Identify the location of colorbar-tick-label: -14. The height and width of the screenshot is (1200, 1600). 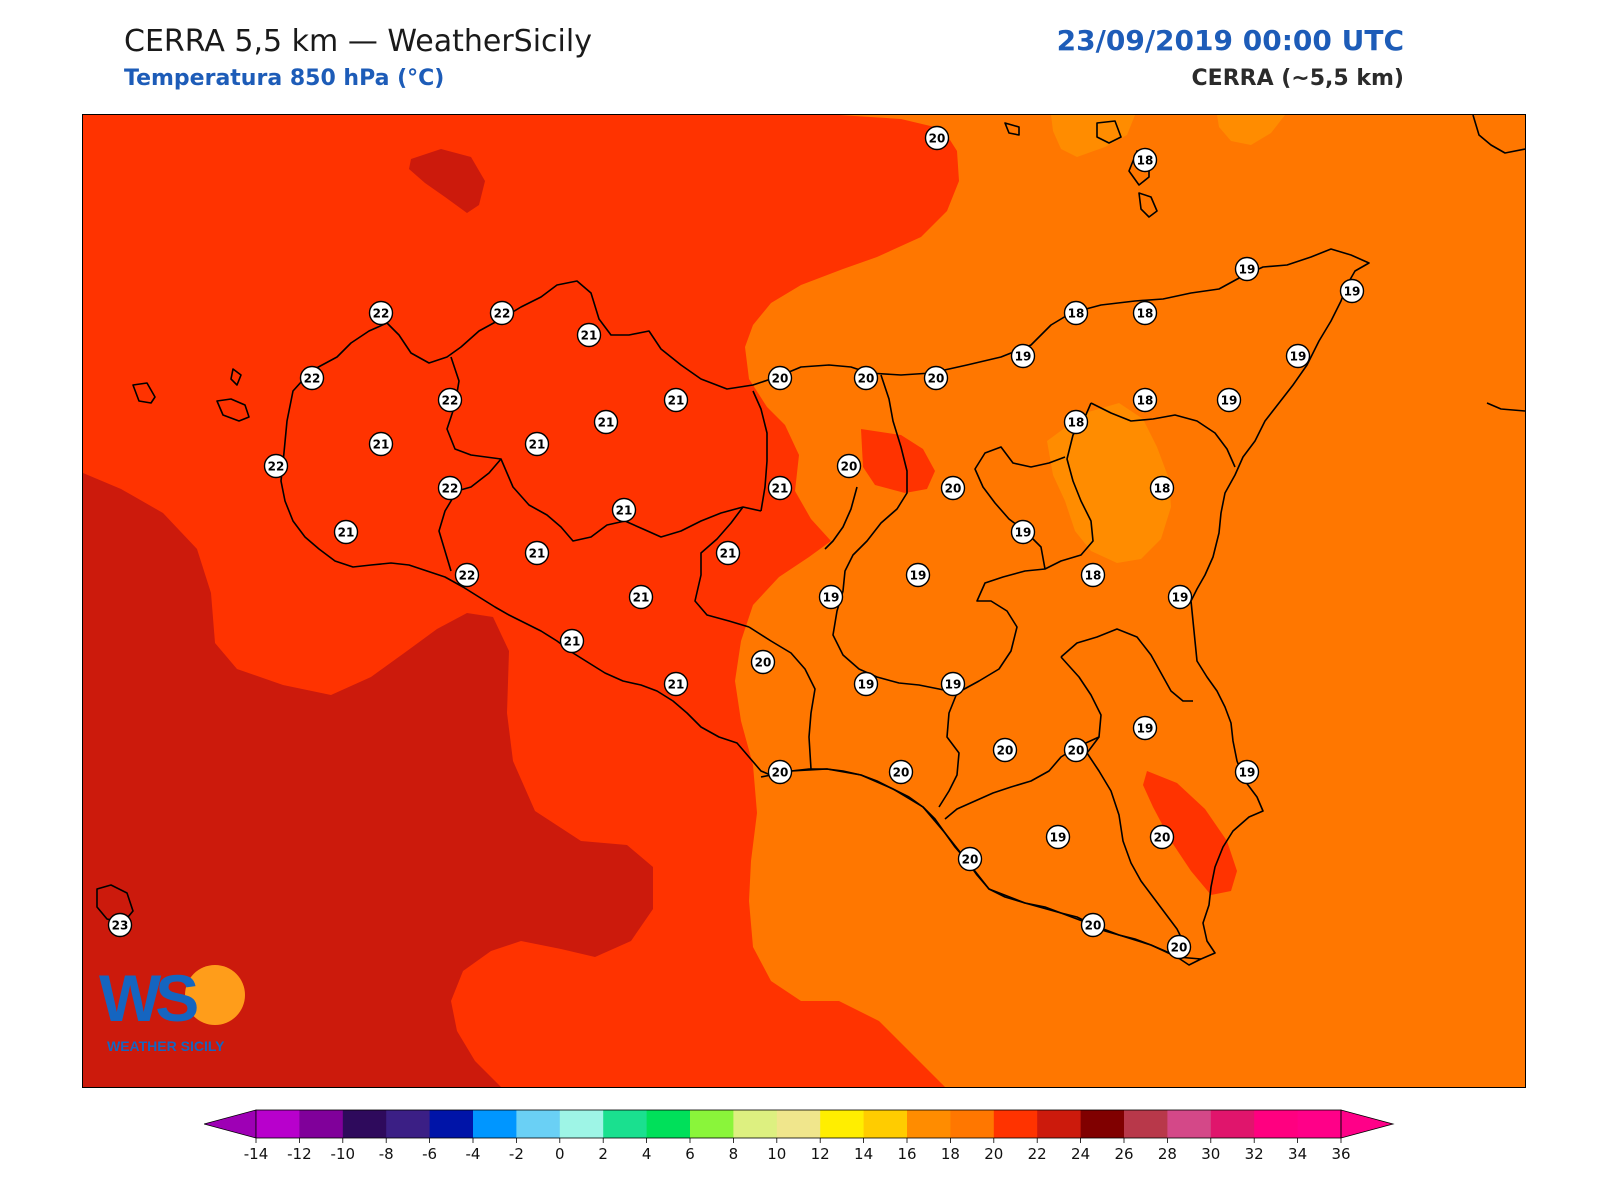
(256, 1154).